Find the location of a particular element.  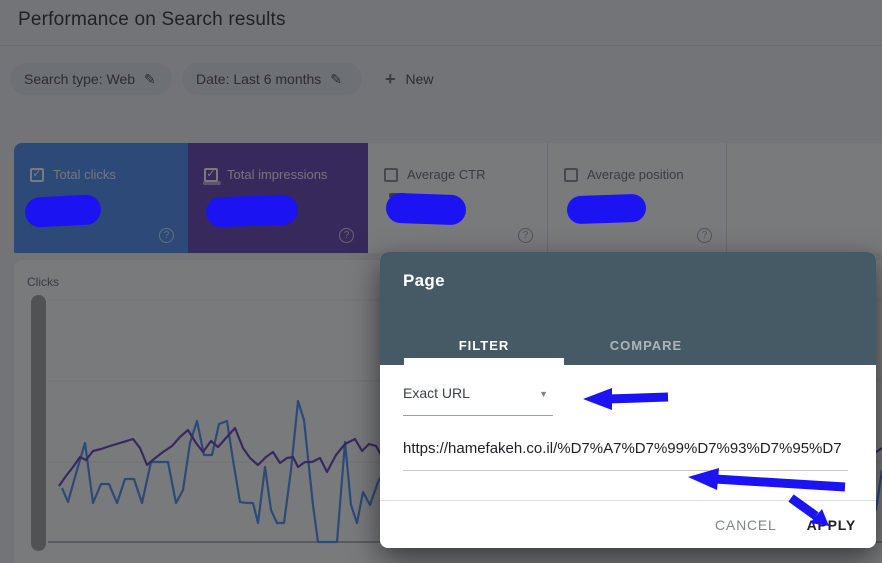

active-tab-indicator is located at coordinates (484, 361).